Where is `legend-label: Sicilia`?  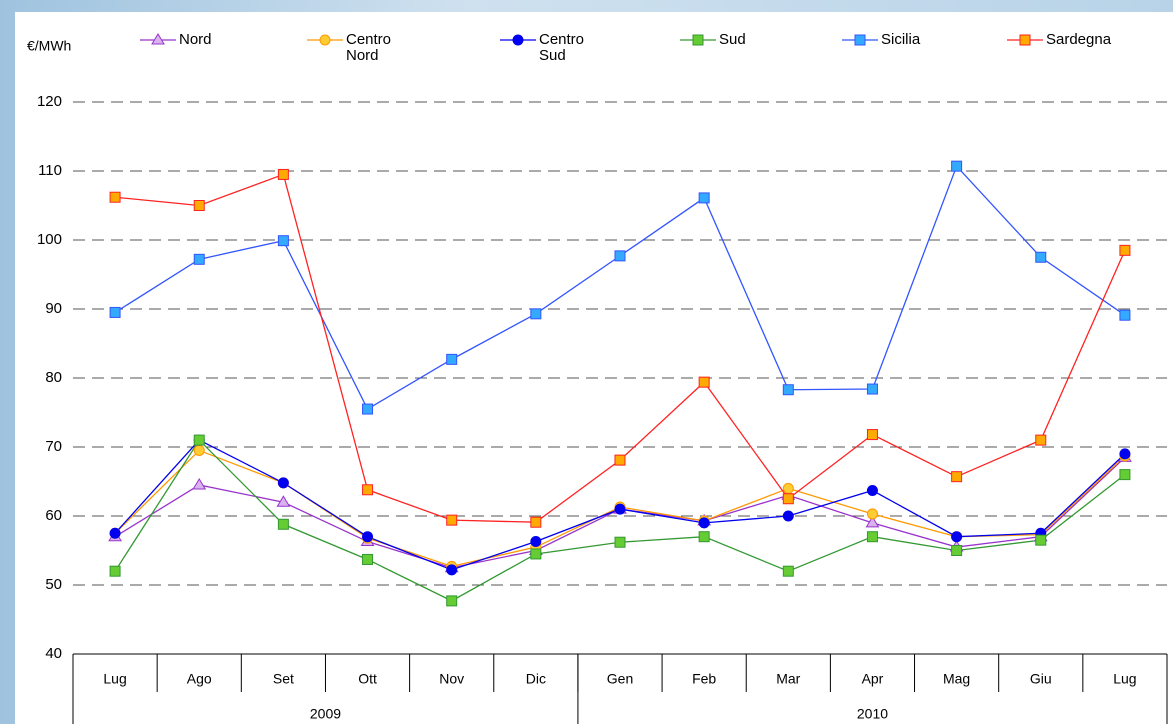 legend-label: Sicilia is located at coordinates (901, 39).